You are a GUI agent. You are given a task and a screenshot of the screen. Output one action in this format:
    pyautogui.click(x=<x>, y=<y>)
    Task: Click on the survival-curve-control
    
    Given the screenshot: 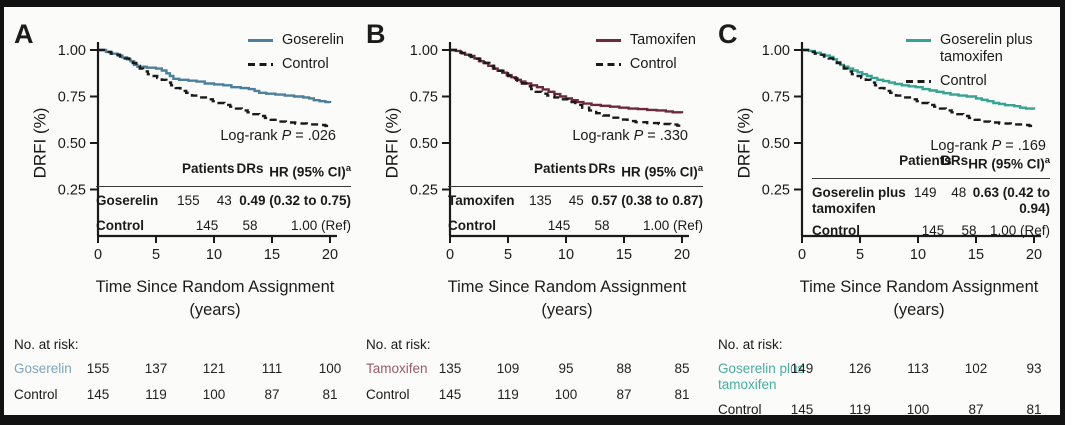 What is the action you would take?
    pyautogui.click(x=215, y=88)
    